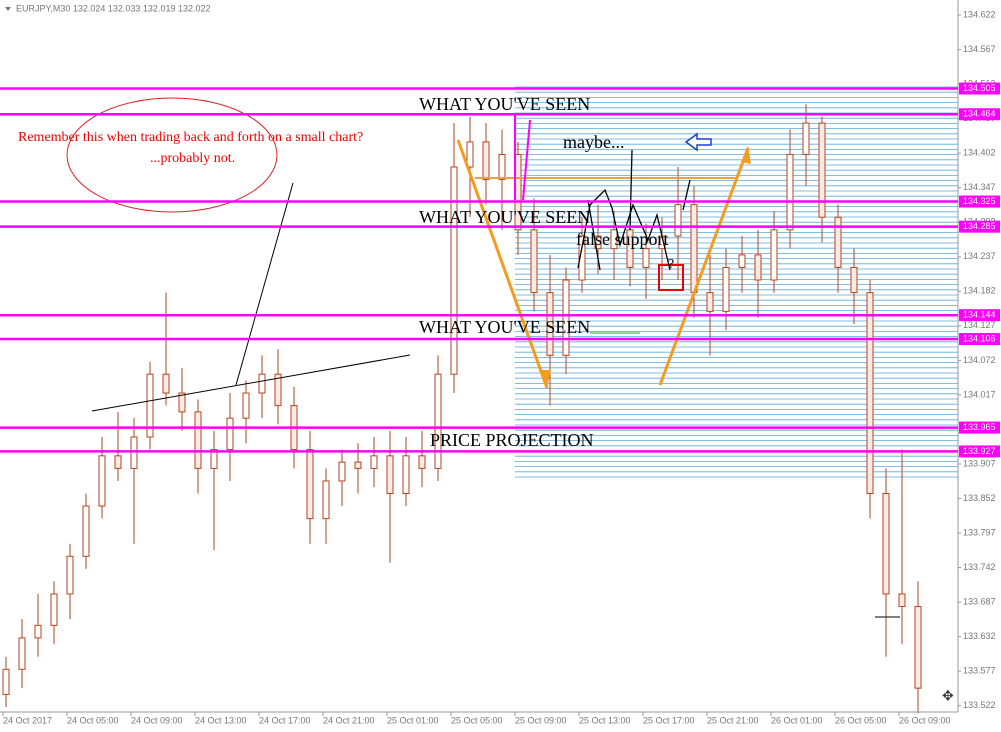 This screenshot has width=1001, height=732. I want to click on annotation: ?, so click(671, 264).